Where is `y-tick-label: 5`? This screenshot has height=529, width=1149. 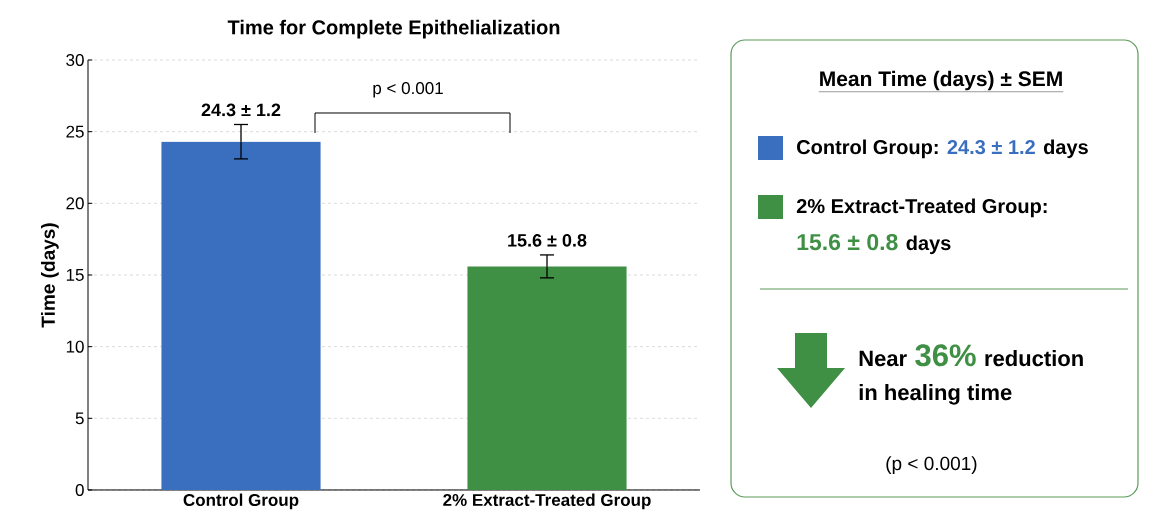 y-tick-label: 5 is located at coordinates (79, 418).